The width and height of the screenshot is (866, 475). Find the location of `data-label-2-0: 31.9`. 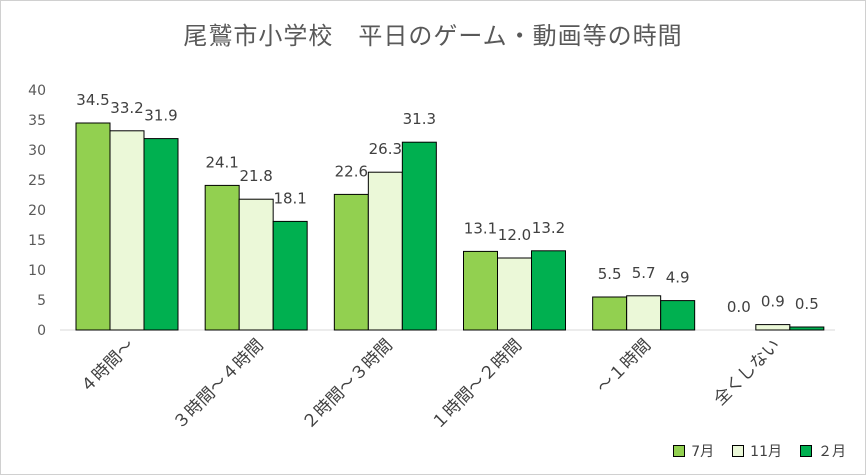

data-label-2-0: 31.9 is located at coordinates (160, 116).